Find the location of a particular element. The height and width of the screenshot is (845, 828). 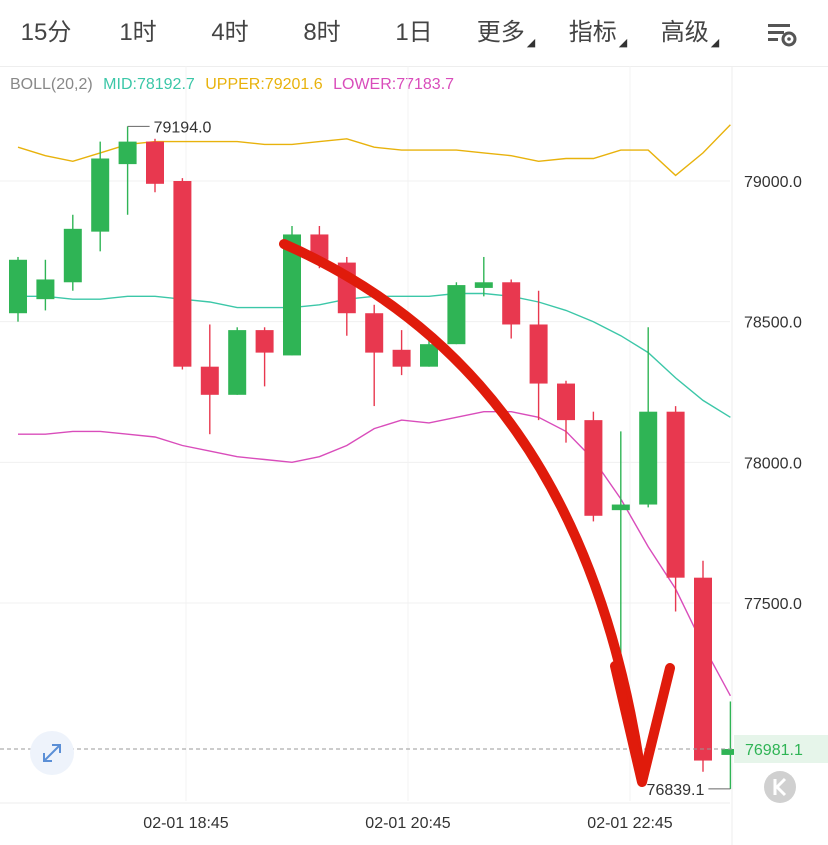

current-price-label: 76981.1 is located at coordinates (774, 750).